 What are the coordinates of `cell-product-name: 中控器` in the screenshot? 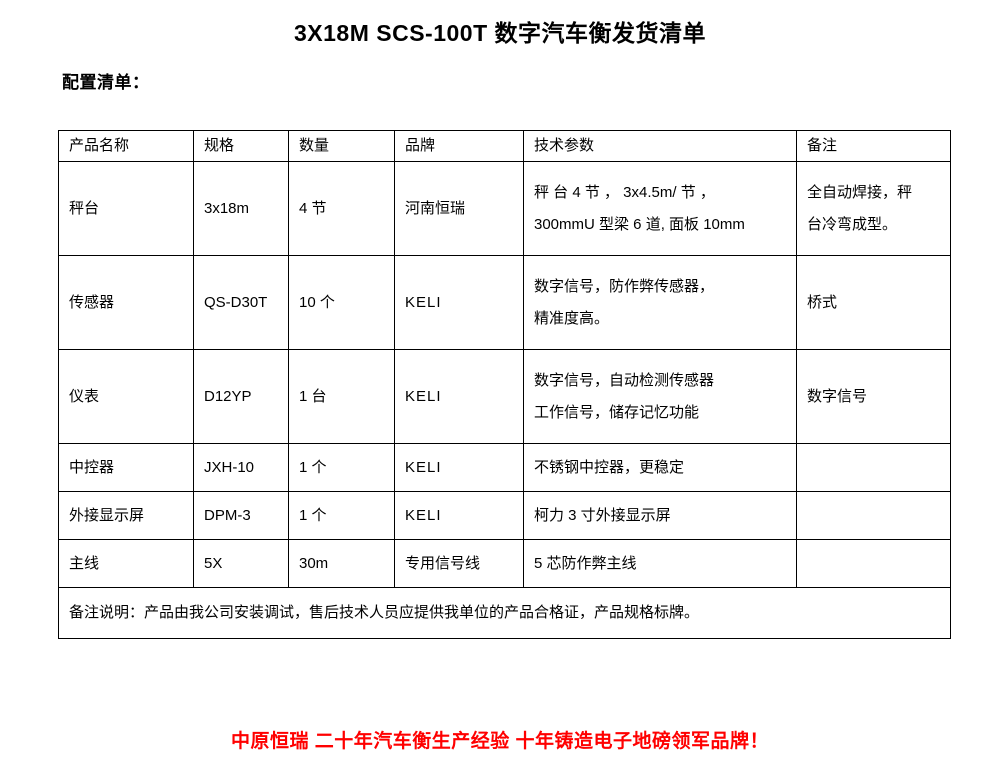 It's located at (126, 467).